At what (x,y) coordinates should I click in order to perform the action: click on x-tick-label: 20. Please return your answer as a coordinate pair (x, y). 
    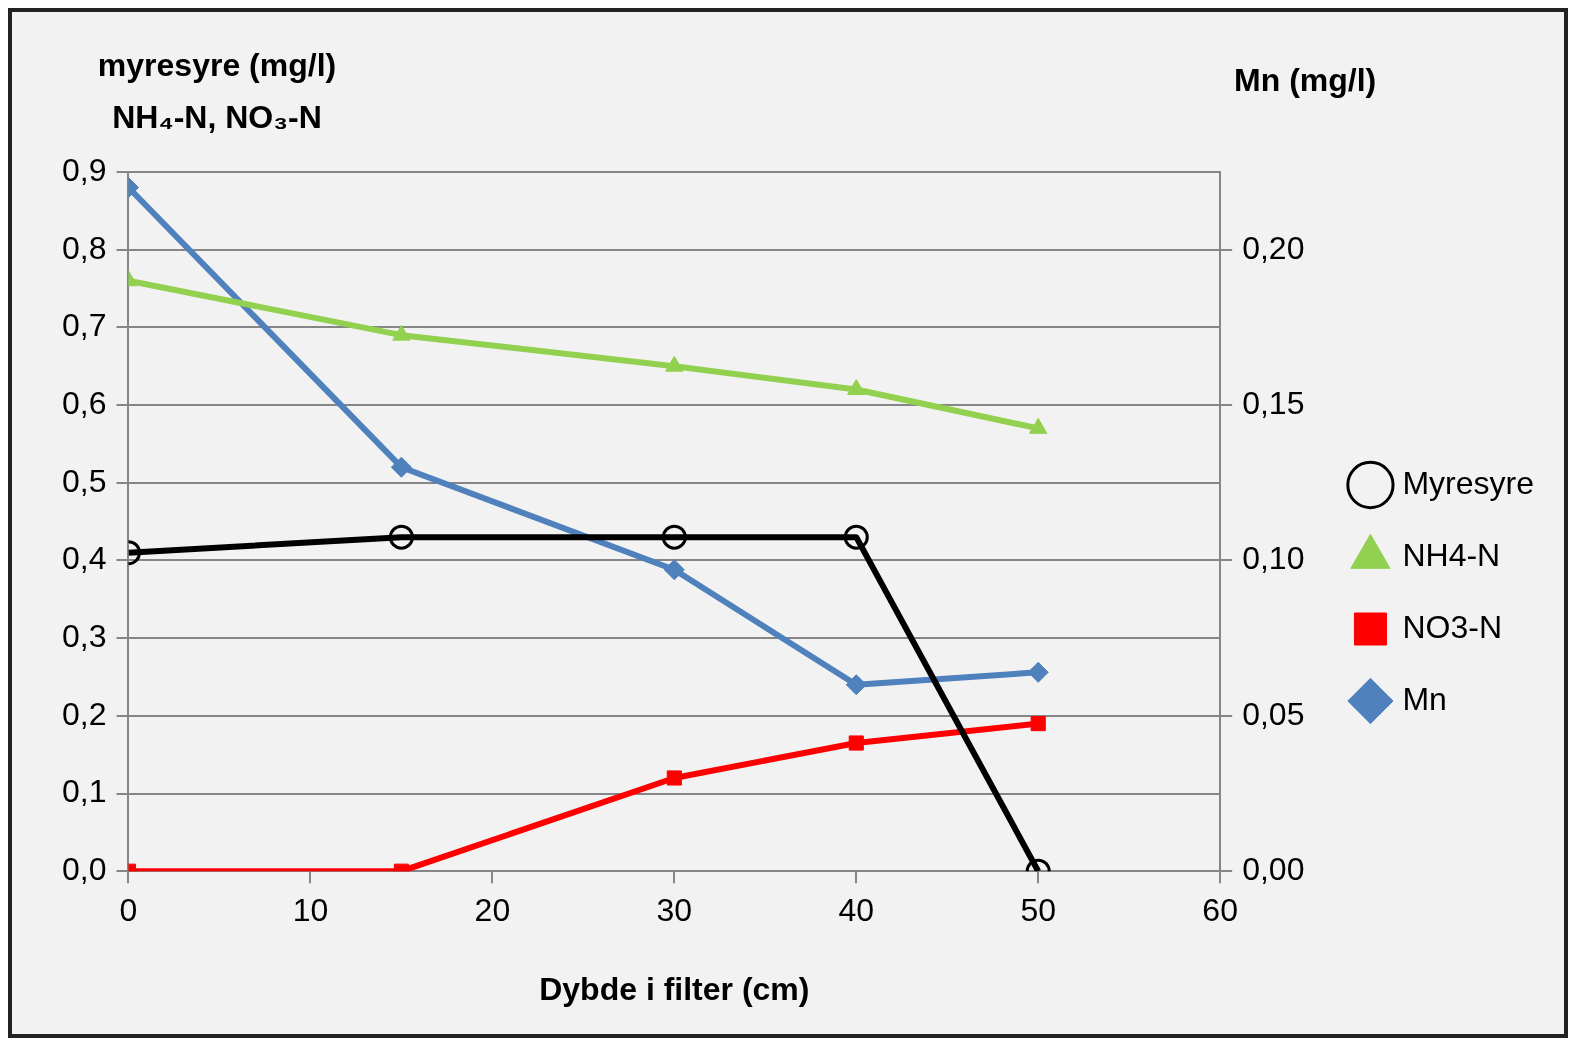
    Looking at the image, I should click on (492, 910).